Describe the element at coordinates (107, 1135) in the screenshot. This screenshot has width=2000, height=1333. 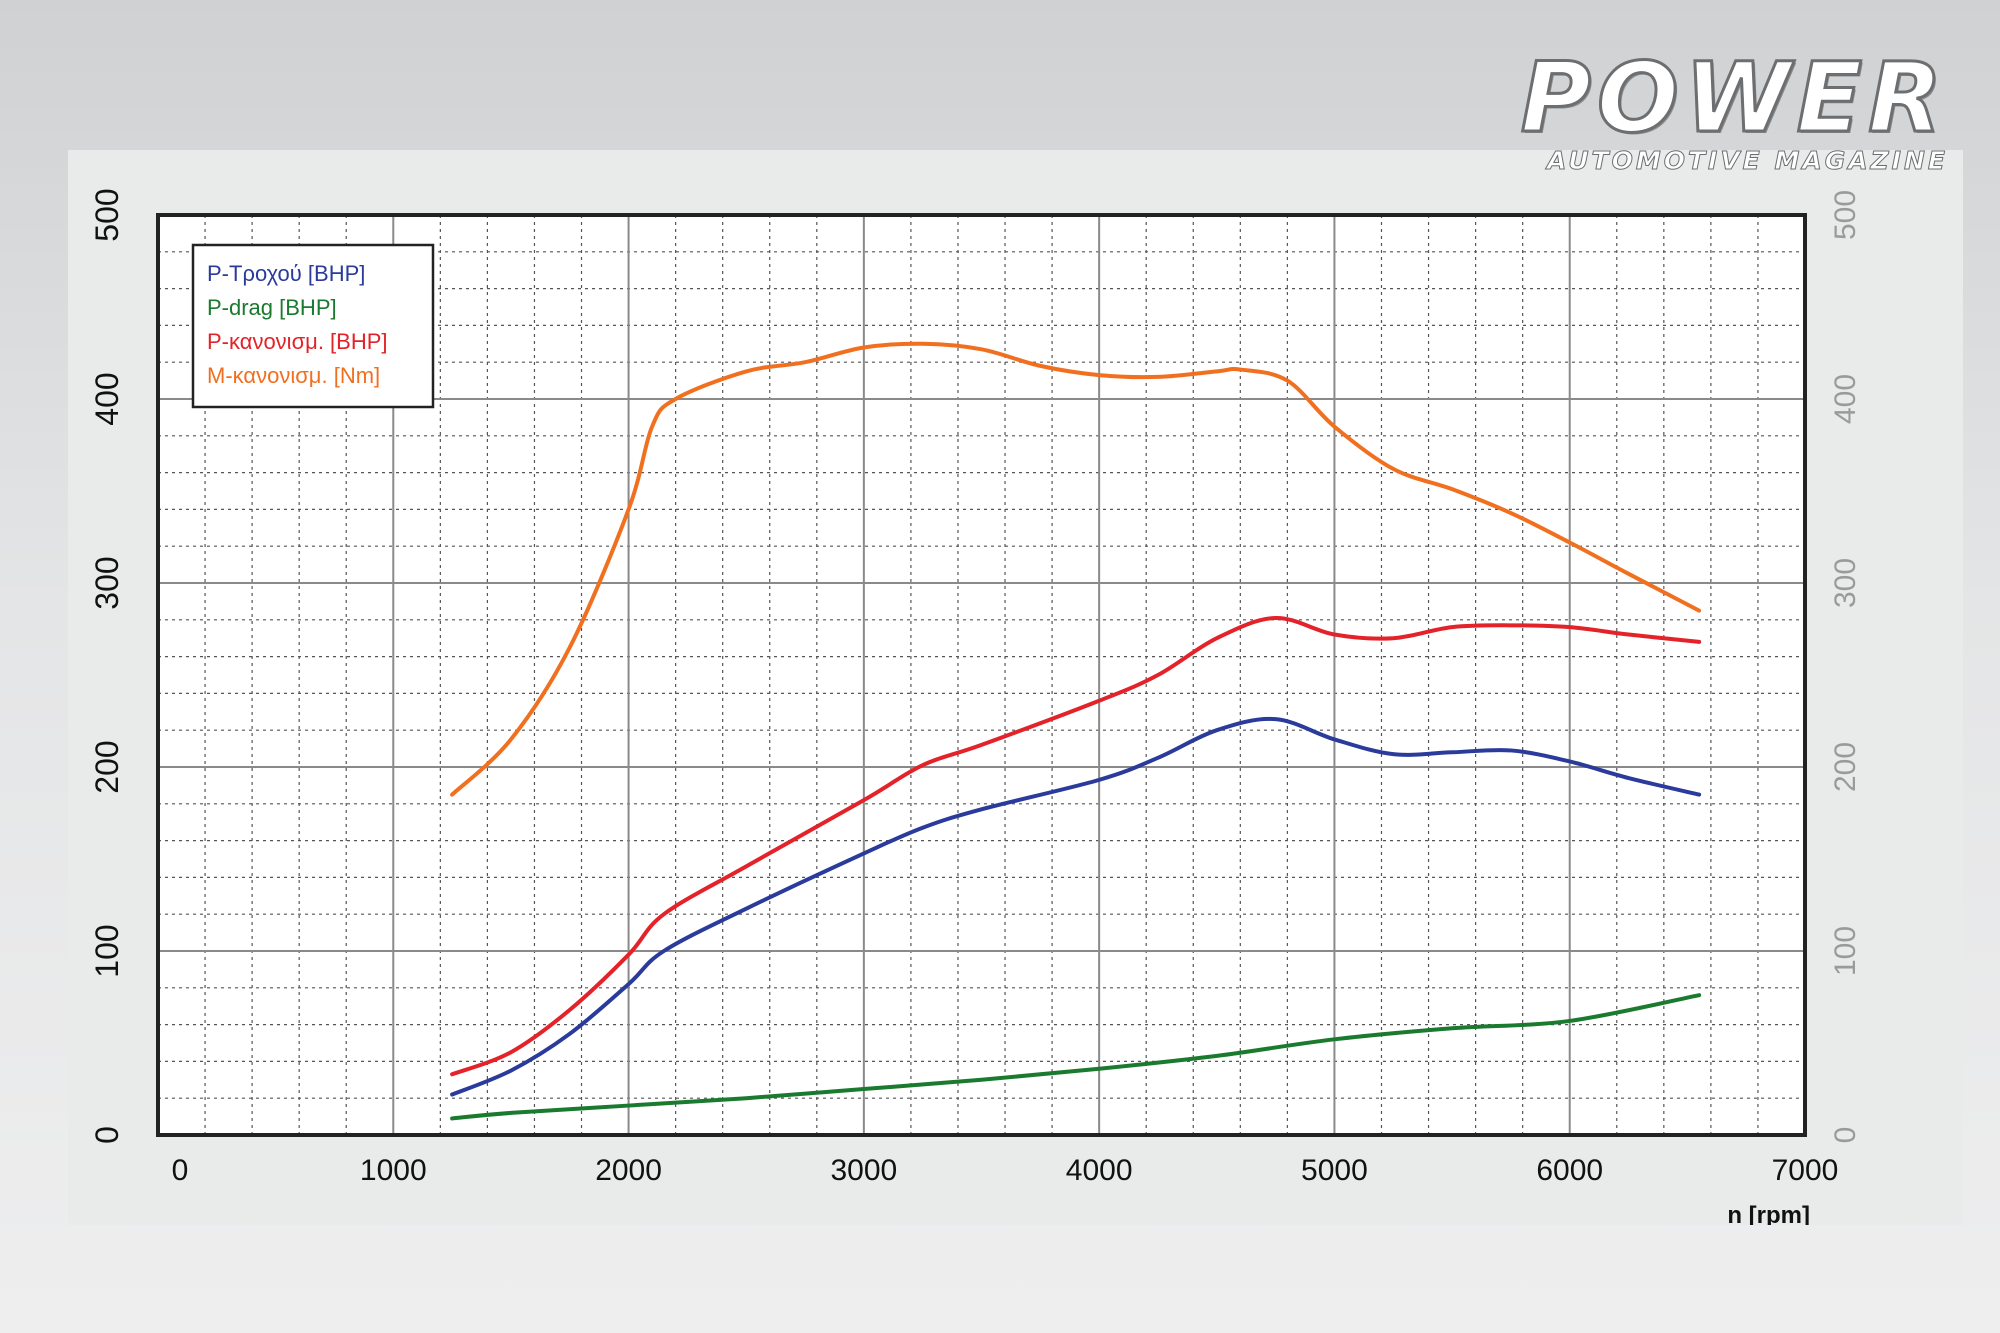
I see `y-tick-label: 0` at that location.